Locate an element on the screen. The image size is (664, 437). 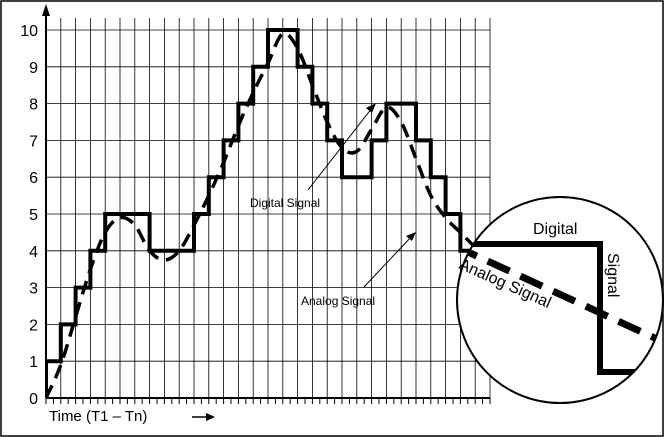
annotation-analog-arrow is located at coordinates (388, 261).